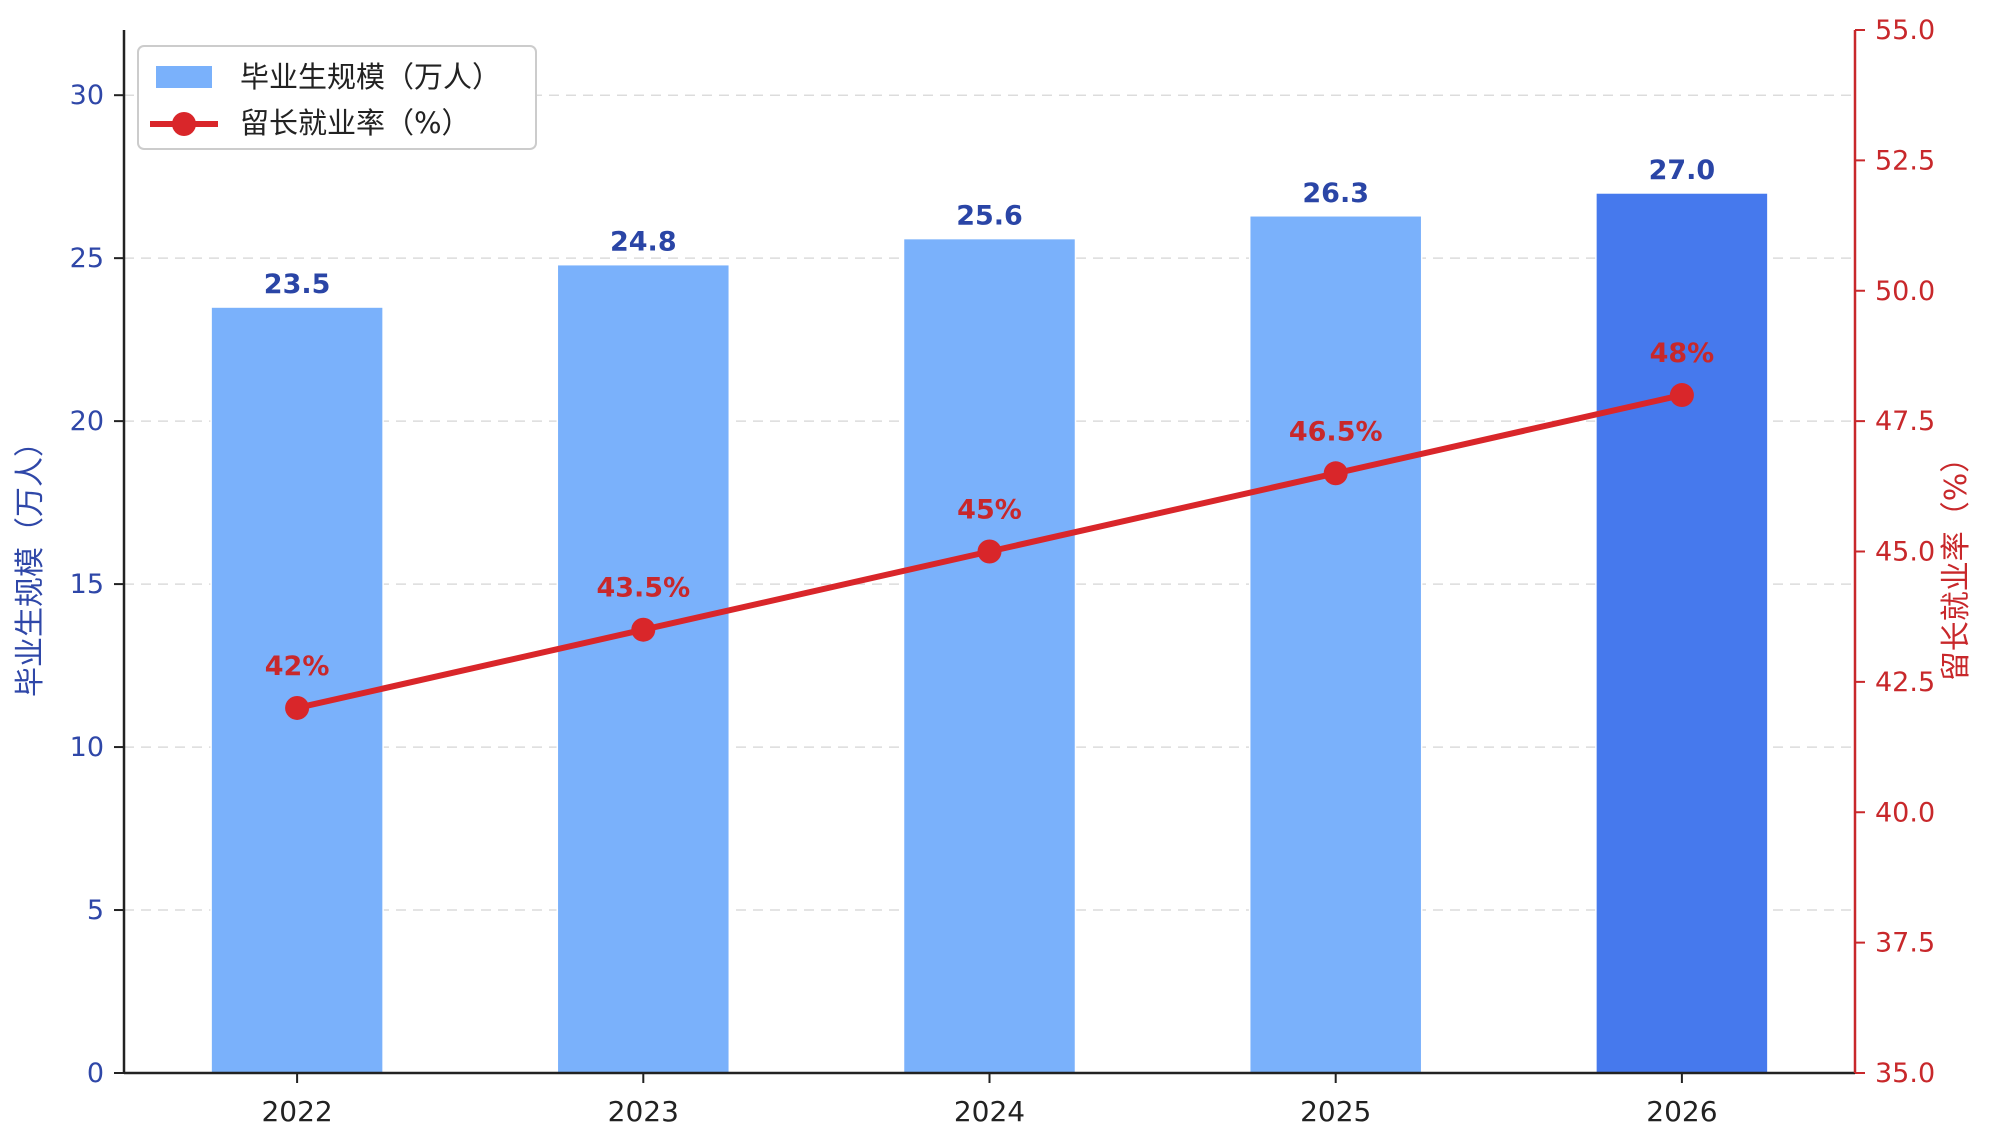 Image resolution: width=2002 pixels, height=1144 pixels. Describe the element at coordinates (1905, 160) in the screenshot. I see `right-tick-label: 52.5` at that location.